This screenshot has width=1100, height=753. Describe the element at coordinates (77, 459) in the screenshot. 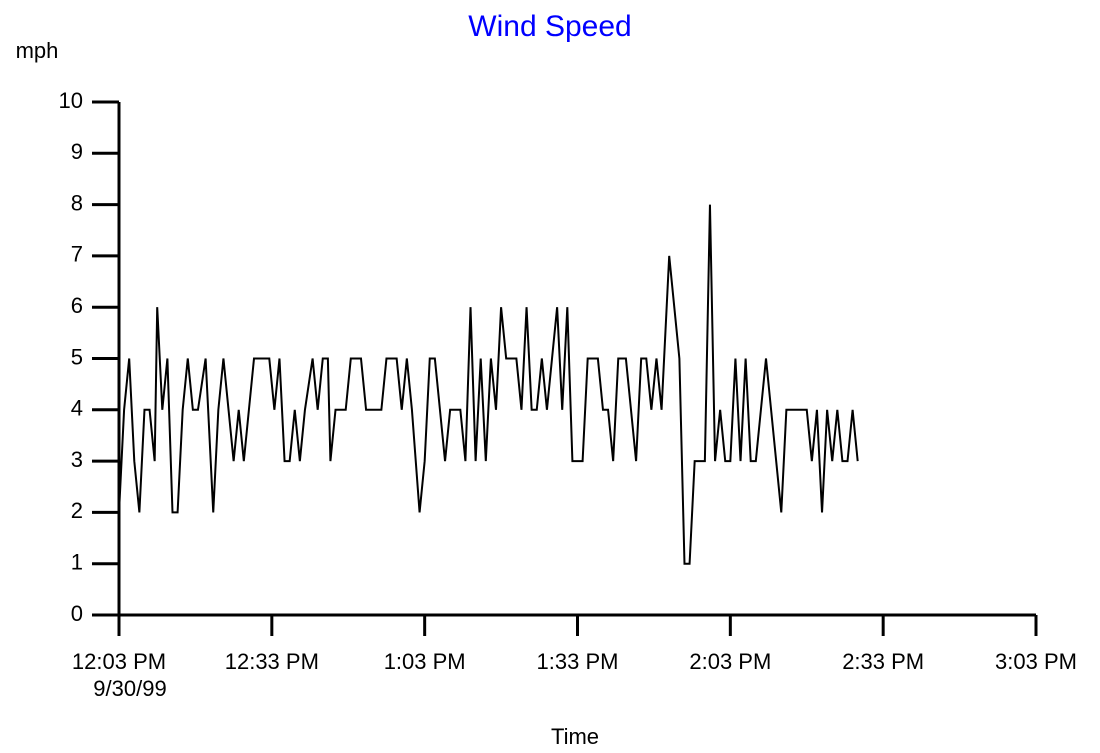

I see `y-tick-label: 3` at that location.